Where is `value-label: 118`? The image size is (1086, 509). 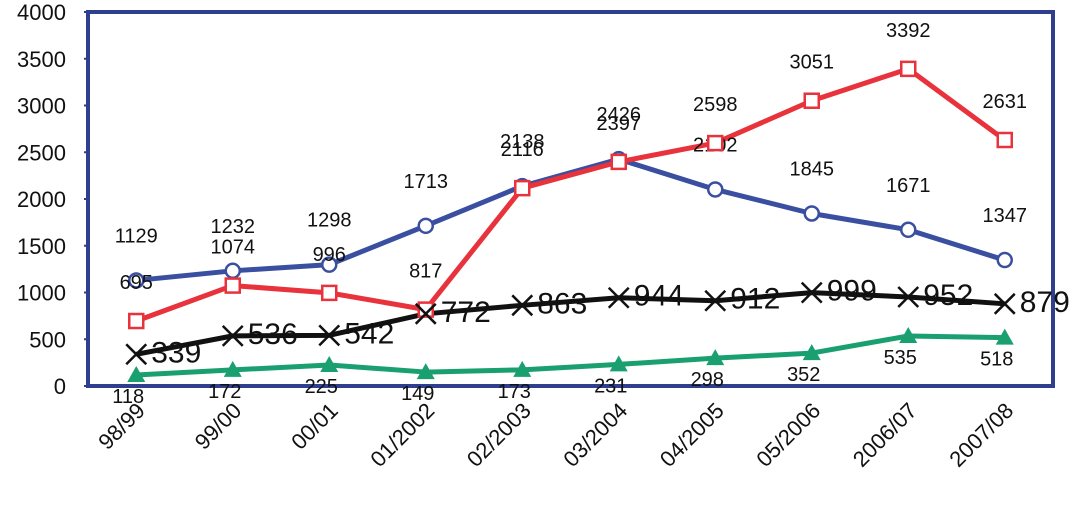 value-label: 118 is located at coordinates (128, 397).